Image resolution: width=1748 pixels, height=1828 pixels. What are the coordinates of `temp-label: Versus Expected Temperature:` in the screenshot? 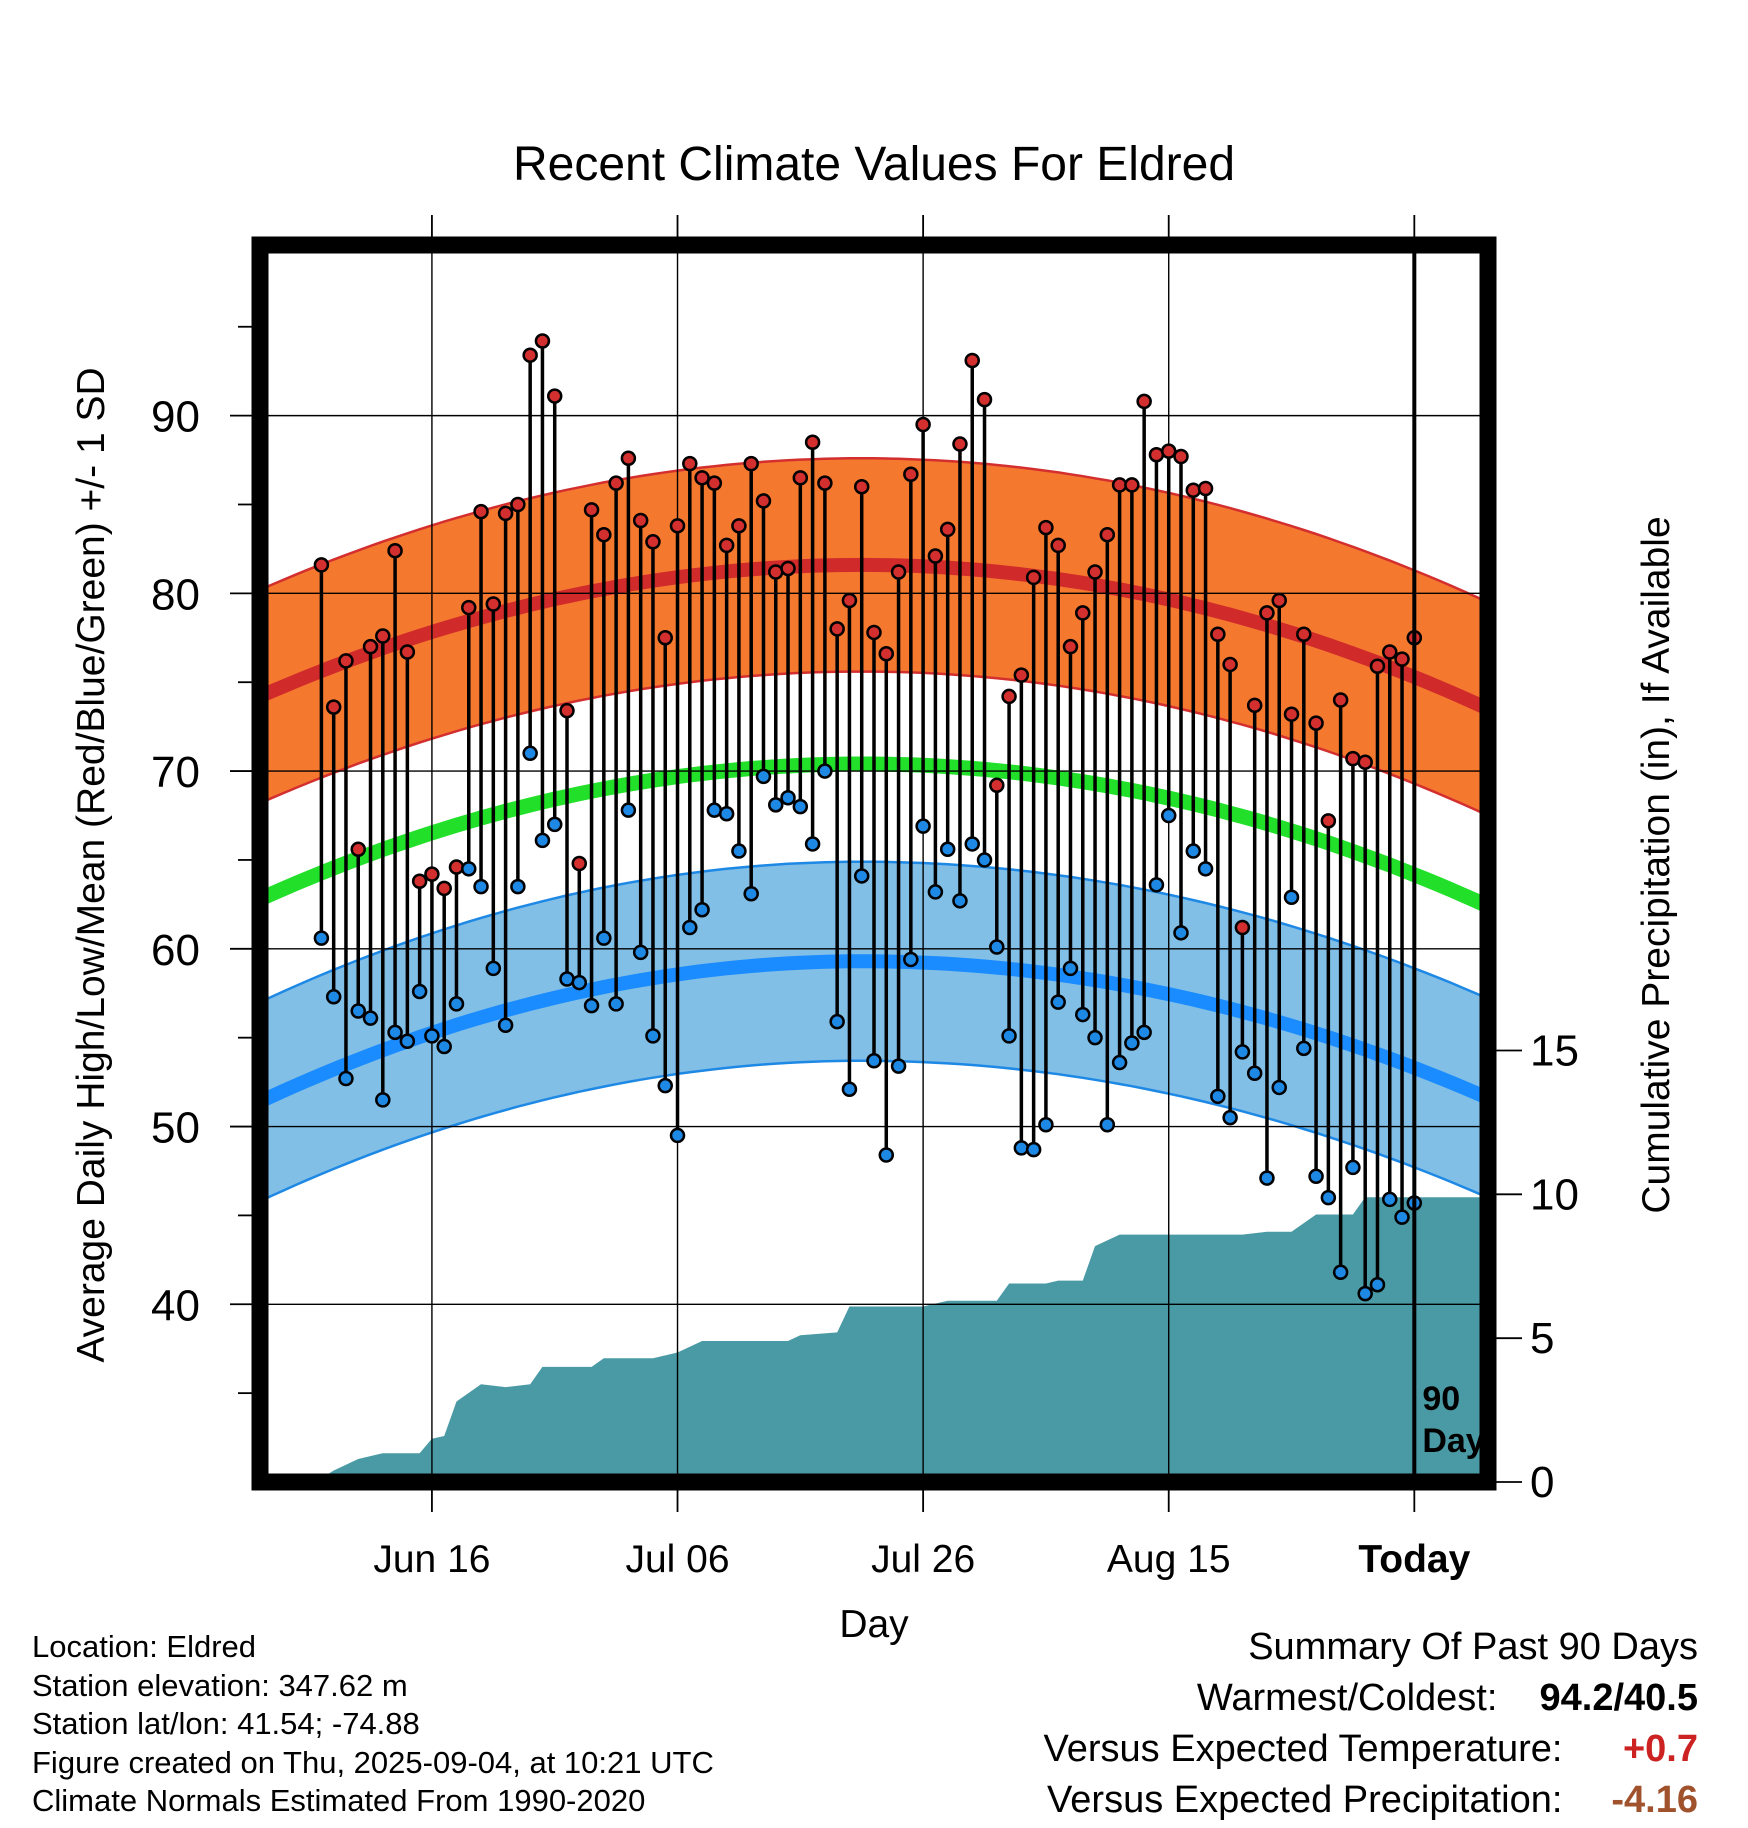 It's located at (1303, 1749).